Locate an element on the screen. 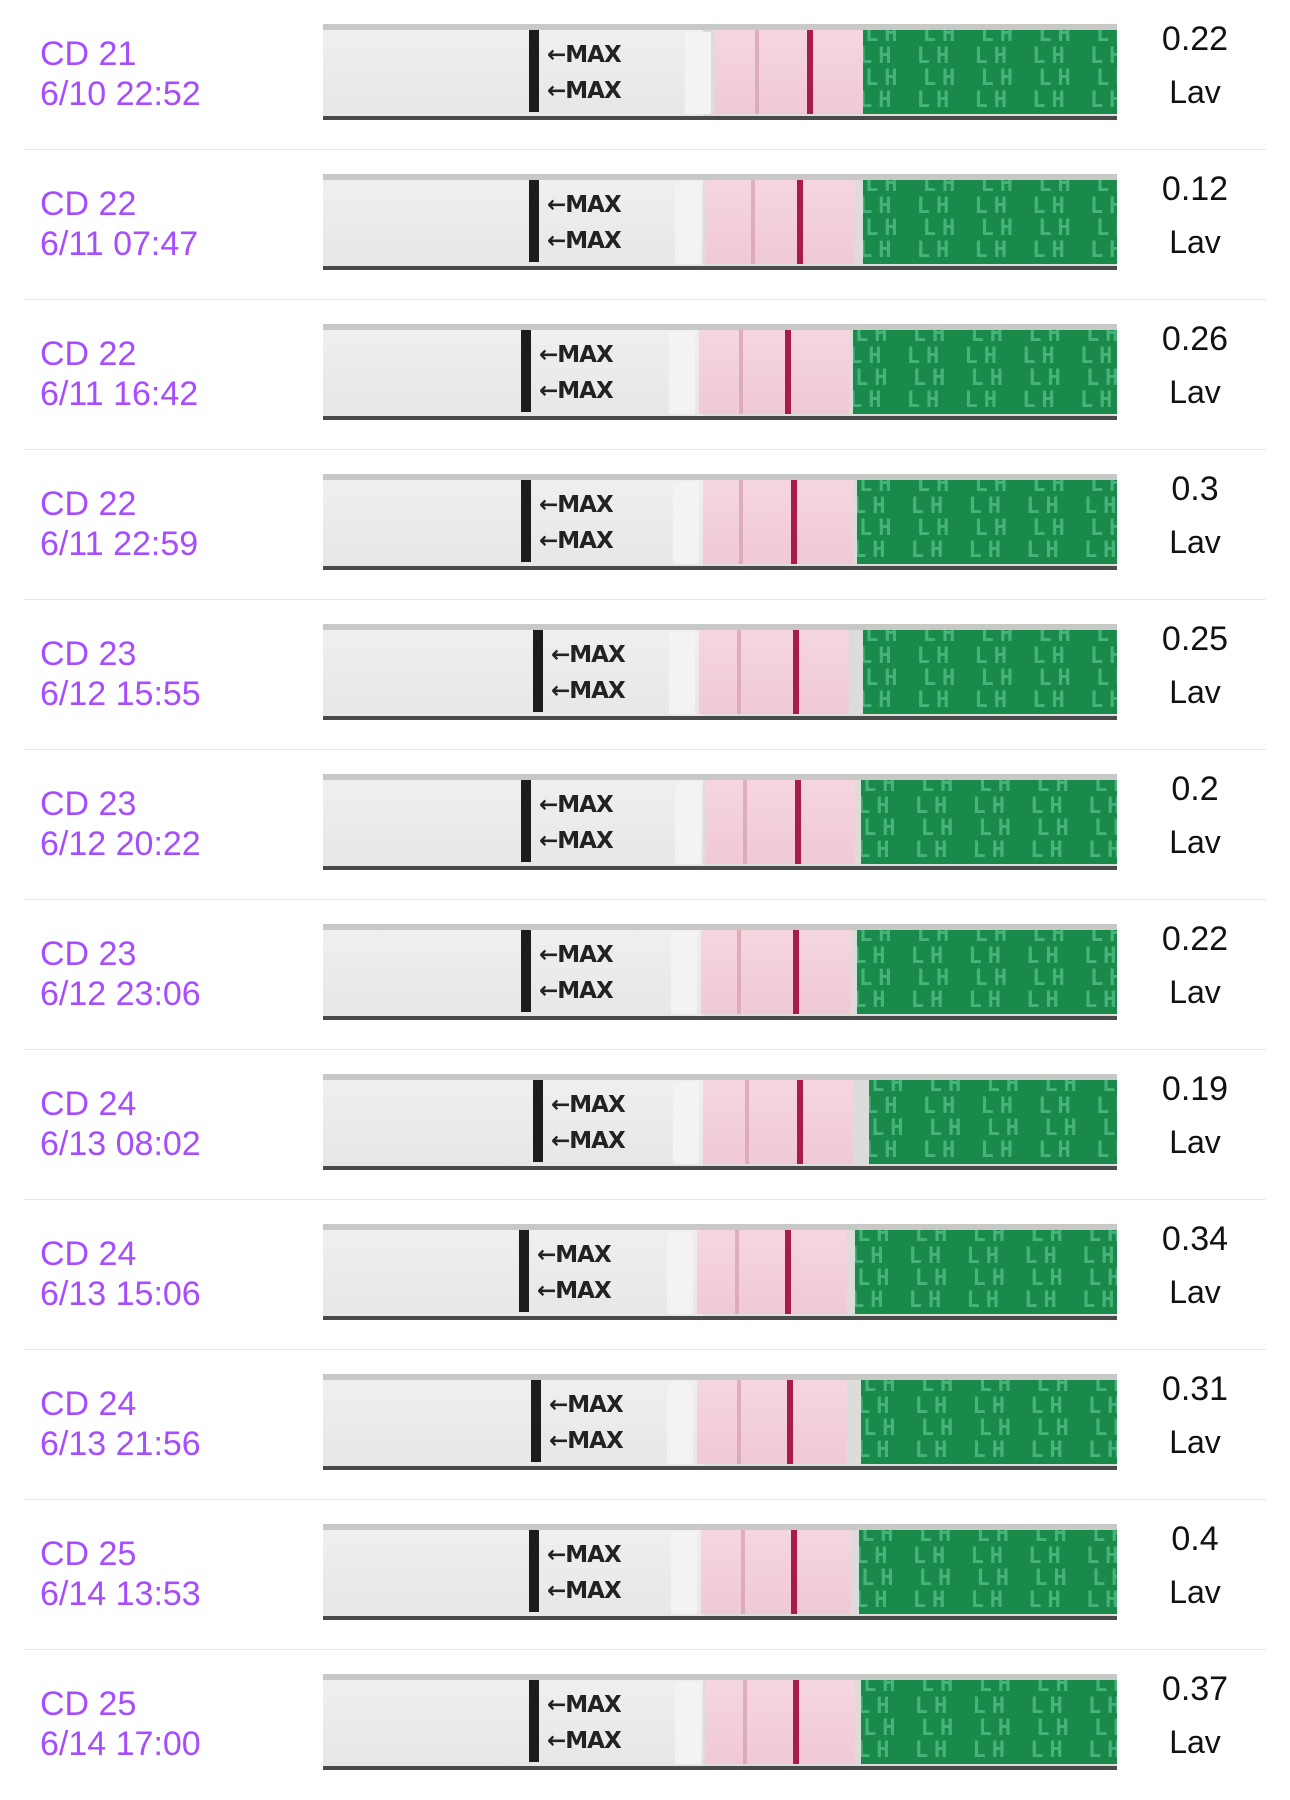 The image size is (1290, 1800). reading-value: 0.19 is located at coordinates (1195, 1089).